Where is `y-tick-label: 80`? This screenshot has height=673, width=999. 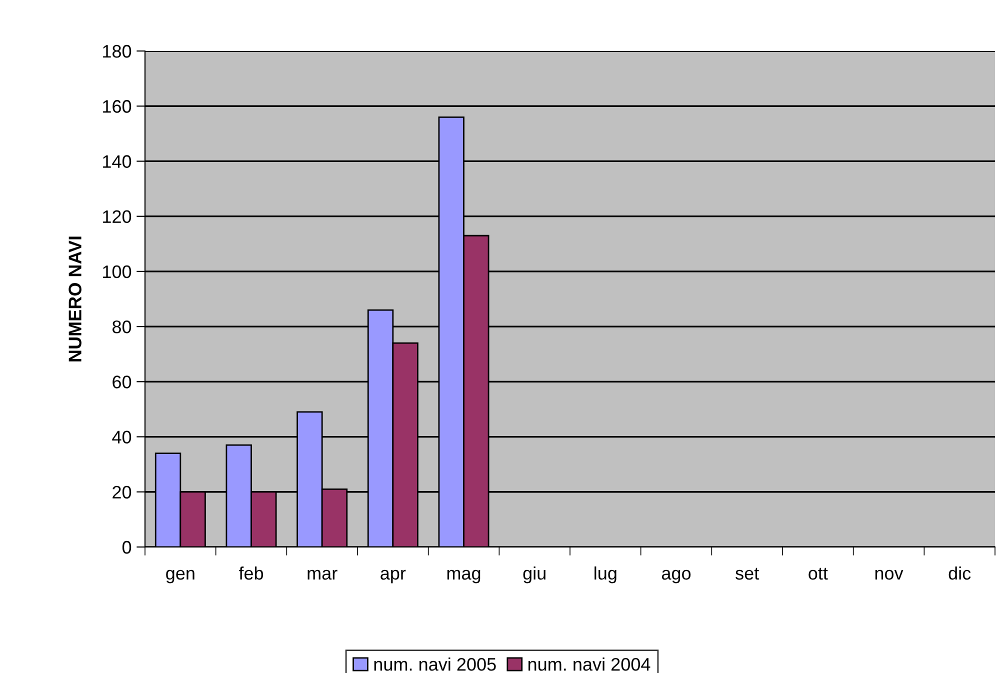 y-tick-label: 80 is located at coordinates (122, 327).